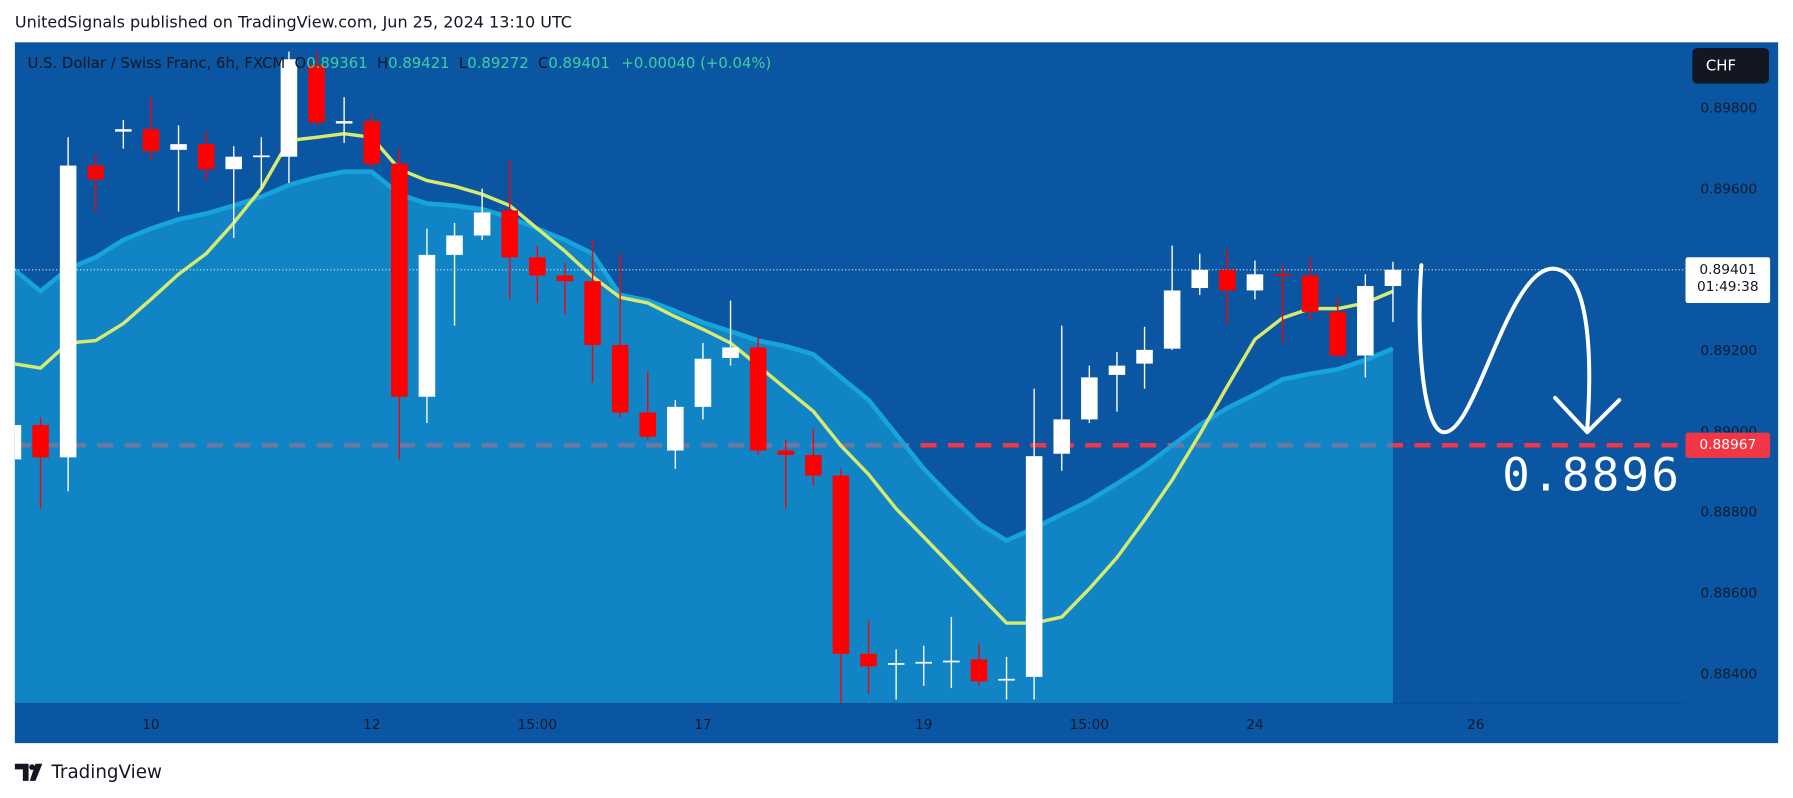  I want to click on x-tick-label: 10, so click(150, 725).